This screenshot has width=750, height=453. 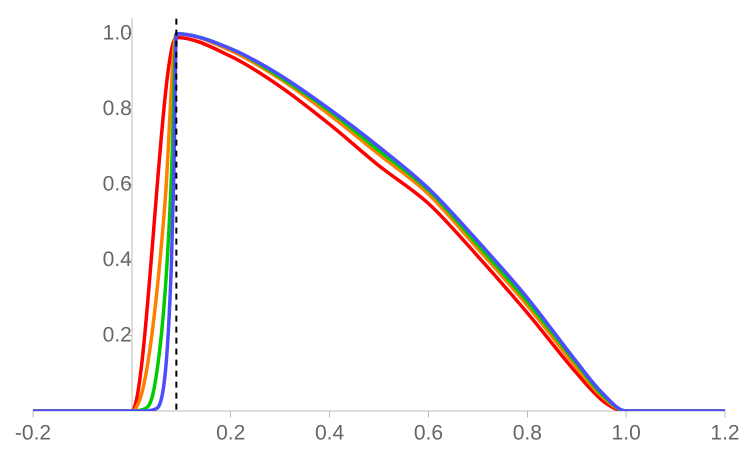 What do you see at coordinates (117, 259) in the screenshot?
I see `y-tick-label: 0.4` at bounding box center [117, 259].